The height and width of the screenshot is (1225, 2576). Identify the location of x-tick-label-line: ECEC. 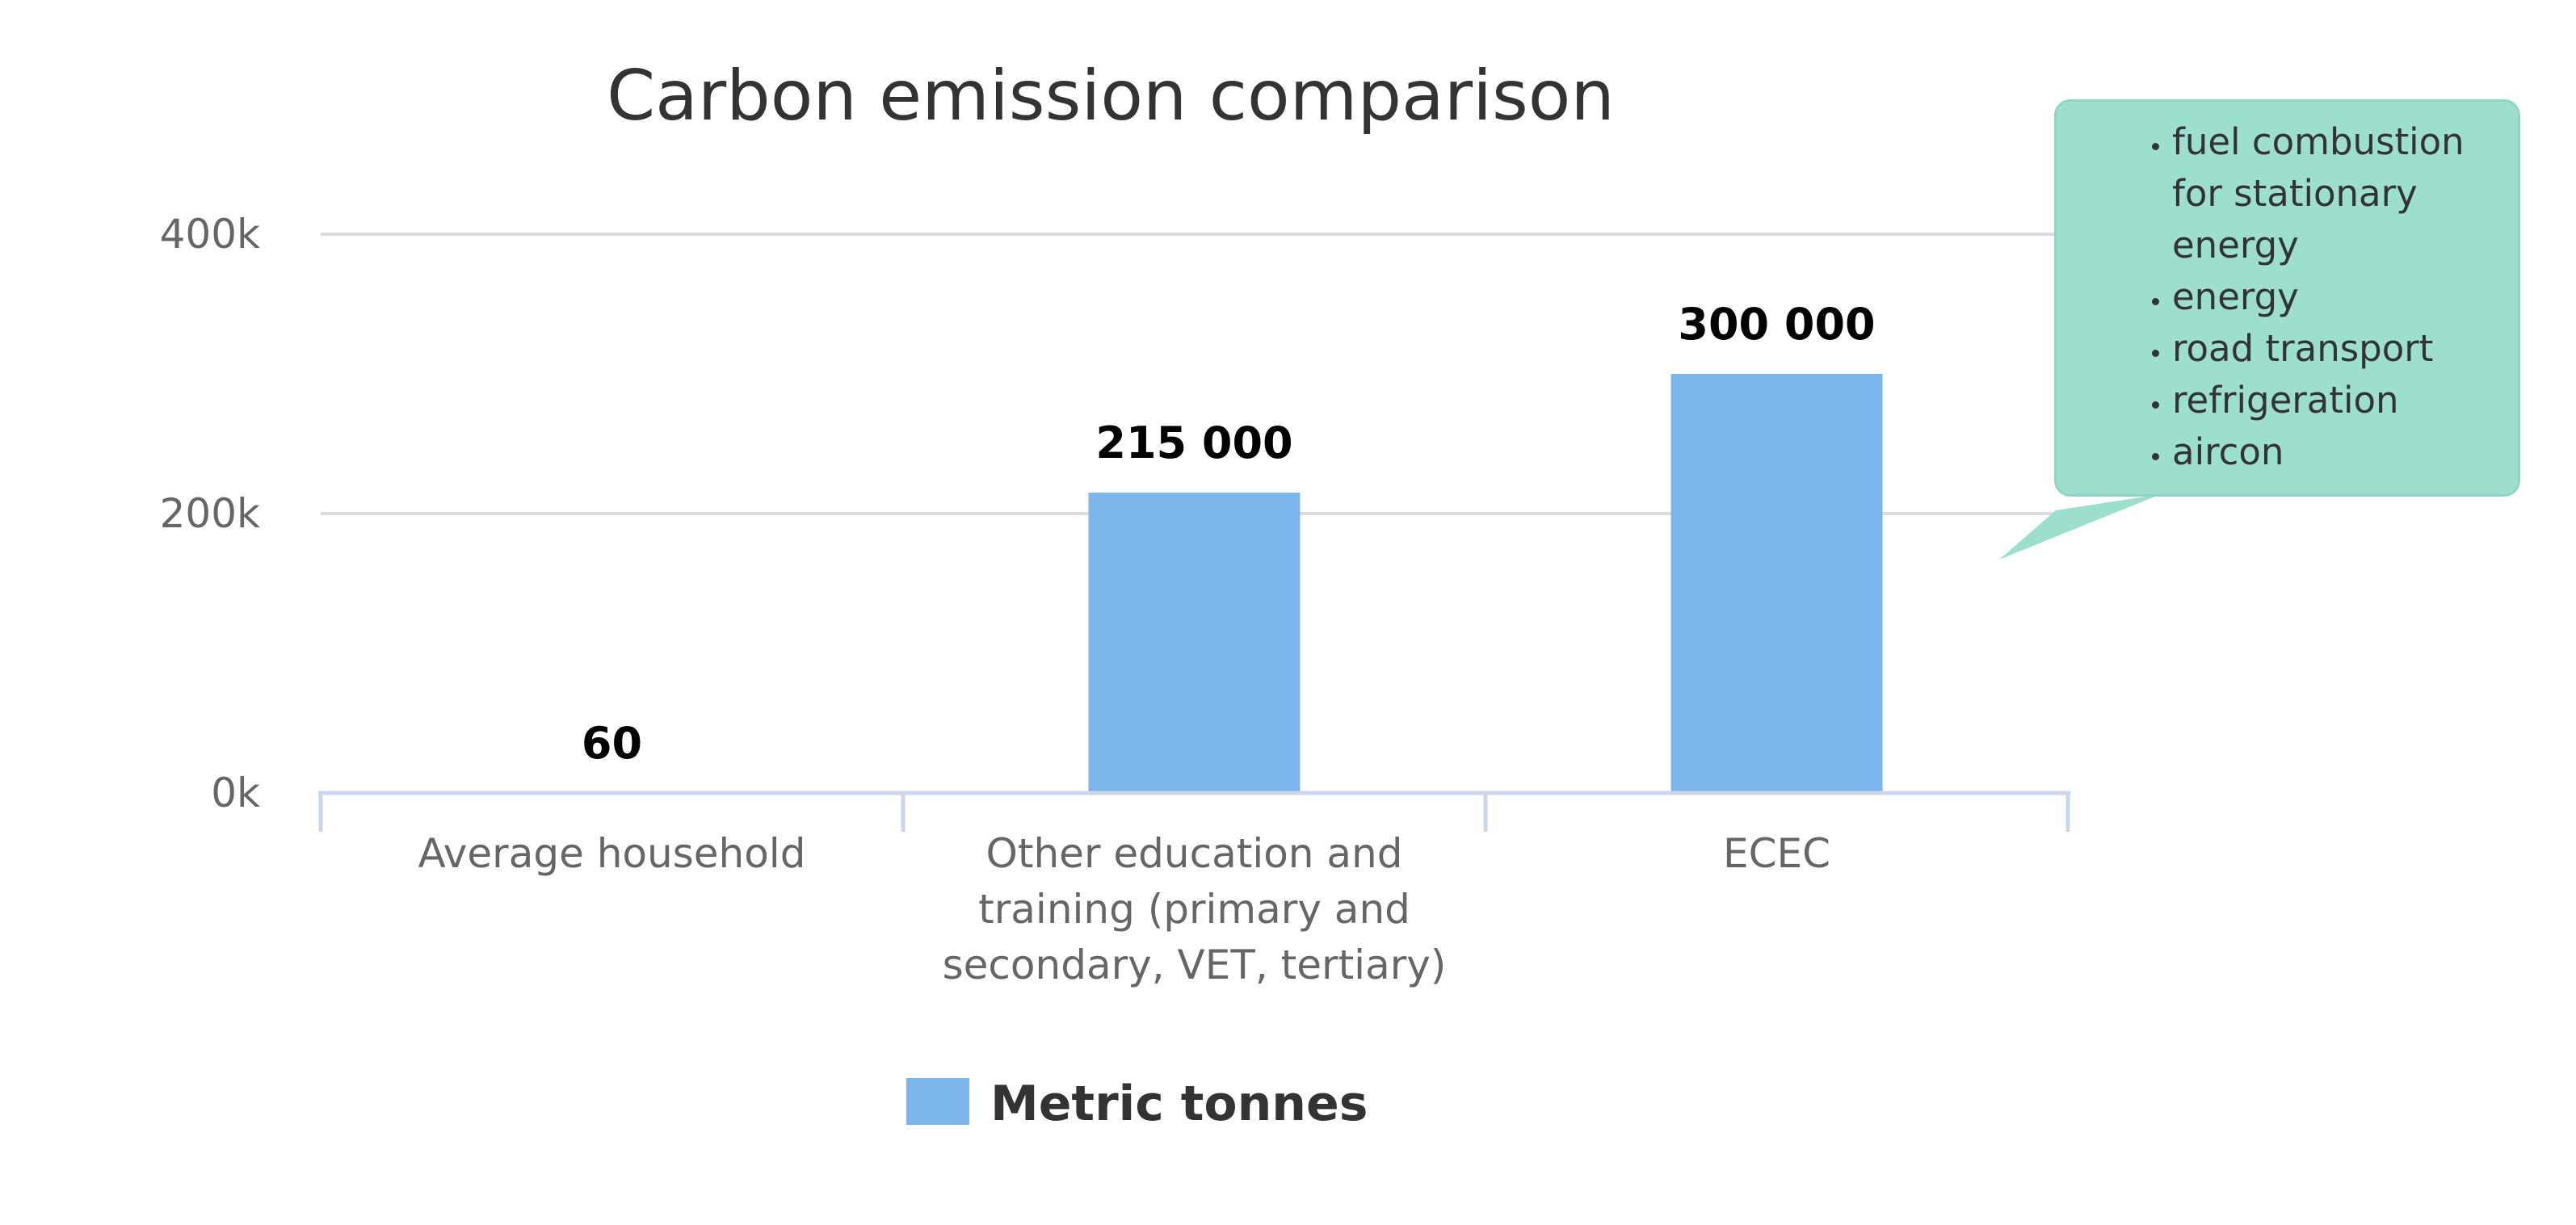
(1776, 853).